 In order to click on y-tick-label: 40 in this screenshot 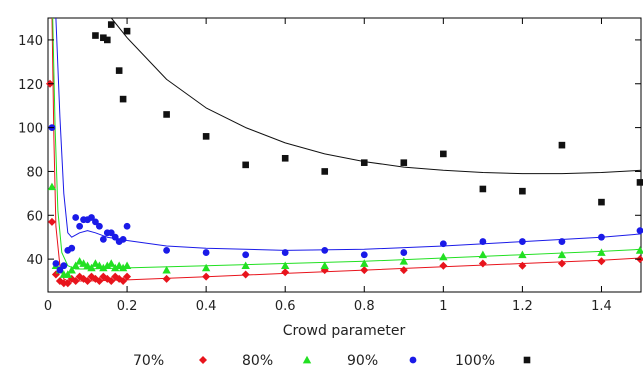, I will do `click(34, 260)`.